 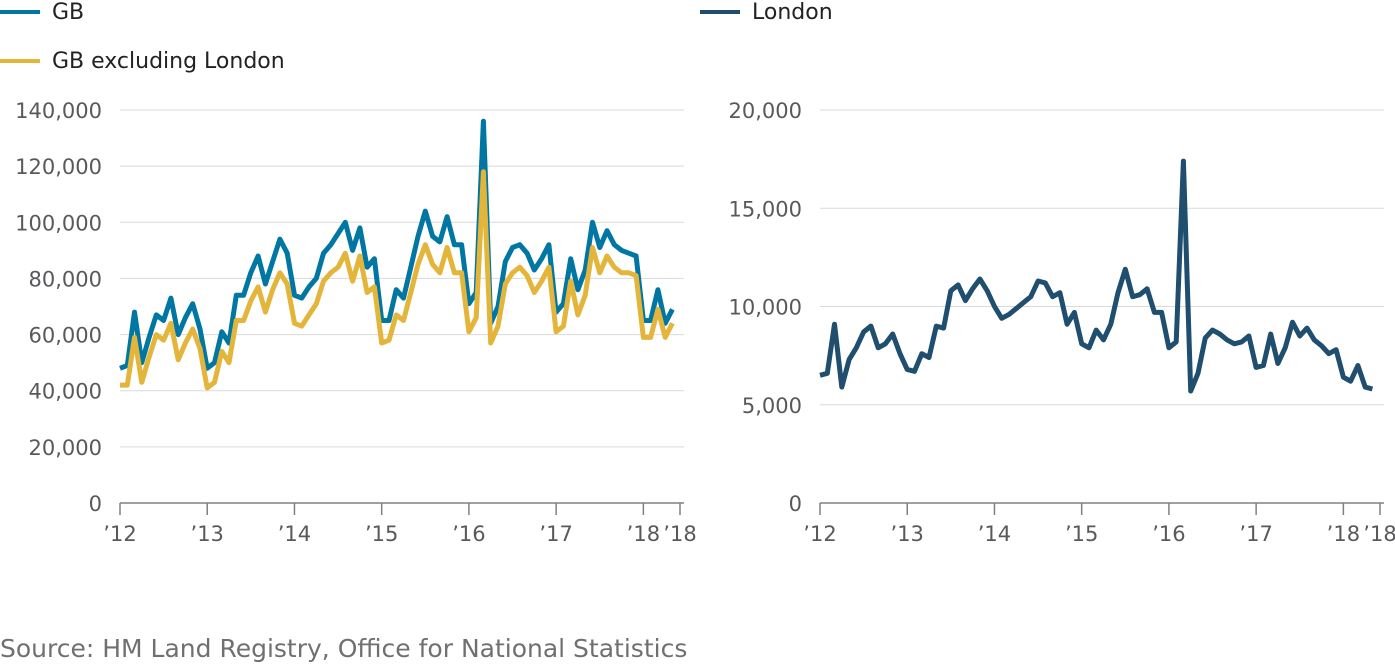 What do you see at coordinates (142, 37) in the screenshot?
I see `legend-left: GB GB excluding London` at bounding box center [142, 37].